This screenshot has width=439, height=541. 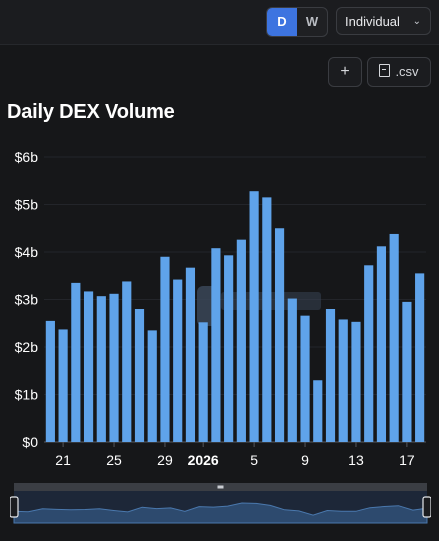 I want to click on download-csv-button: .csv, so click(x=399, y=72).